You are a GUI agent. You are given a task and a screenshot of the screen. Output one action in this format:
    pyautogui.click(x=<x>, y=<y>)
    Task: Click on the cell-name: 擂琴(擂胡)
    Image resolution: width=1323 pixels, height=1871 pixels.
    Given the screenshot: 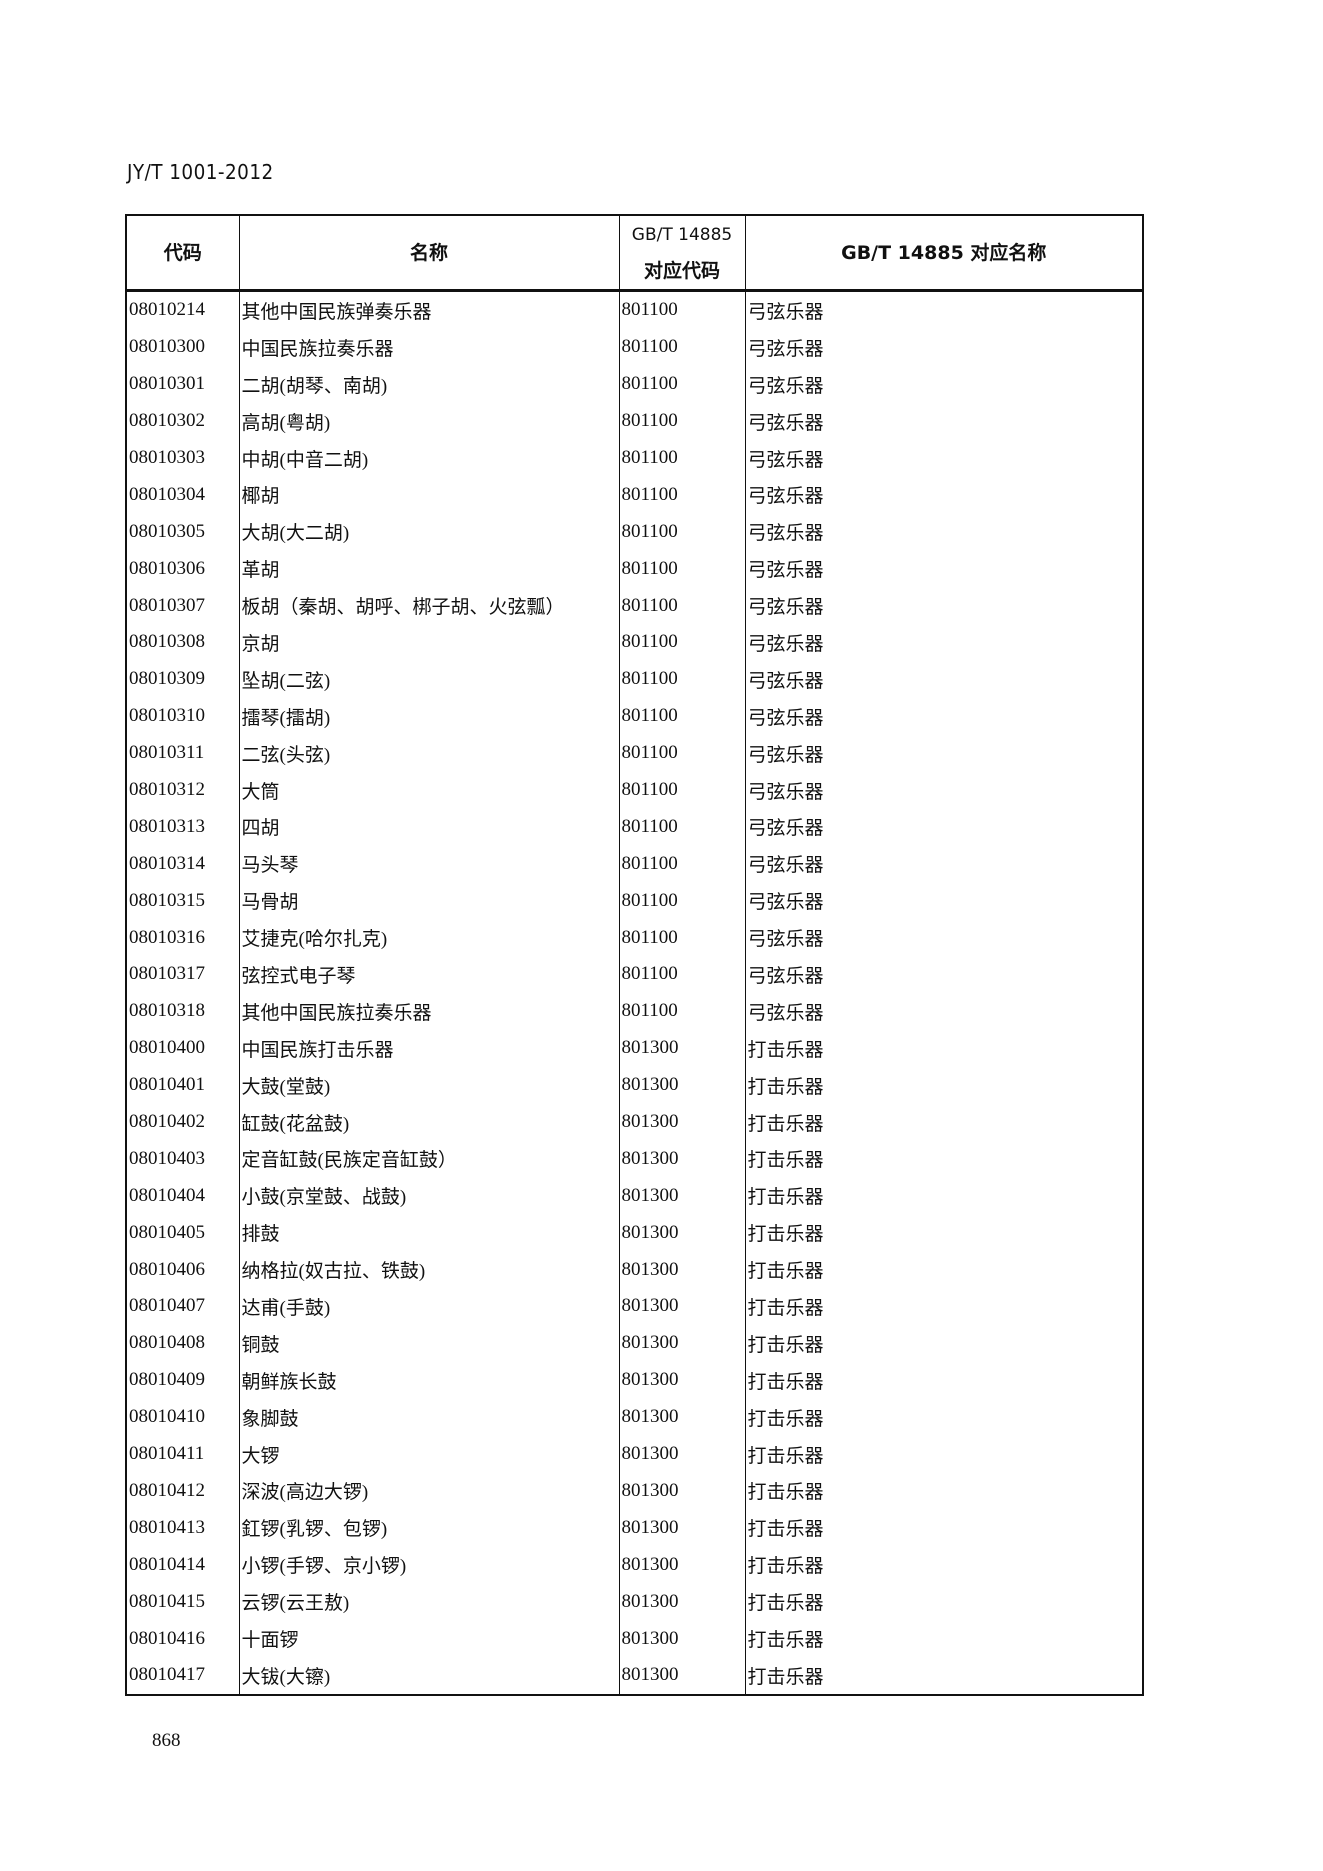 What is the action you would take?
    pyautogui.click(x=429, y=716)
    